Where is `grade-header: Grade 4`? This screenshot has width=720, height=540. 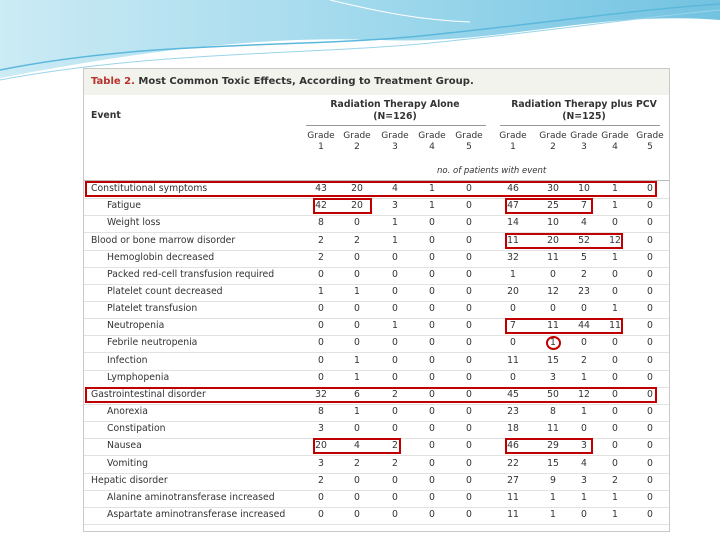 grade-header: Grade 4 is located at coordinates (432, 141).